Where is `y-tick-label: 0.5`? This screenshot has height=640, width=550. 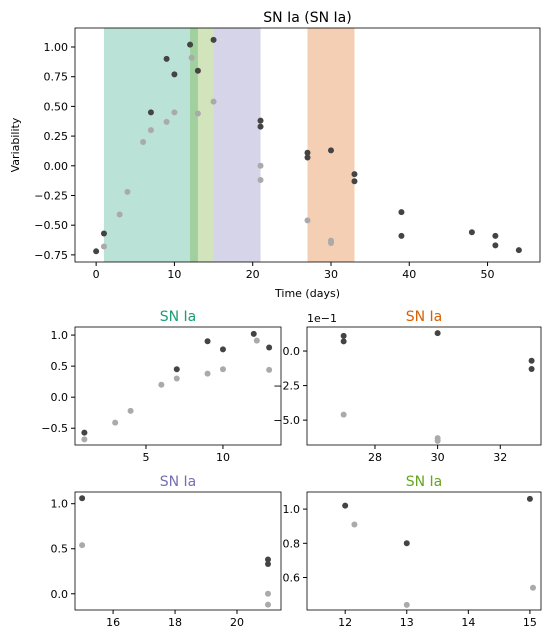
y-tick-label: 0.5 is located at coordinates (60, 549).